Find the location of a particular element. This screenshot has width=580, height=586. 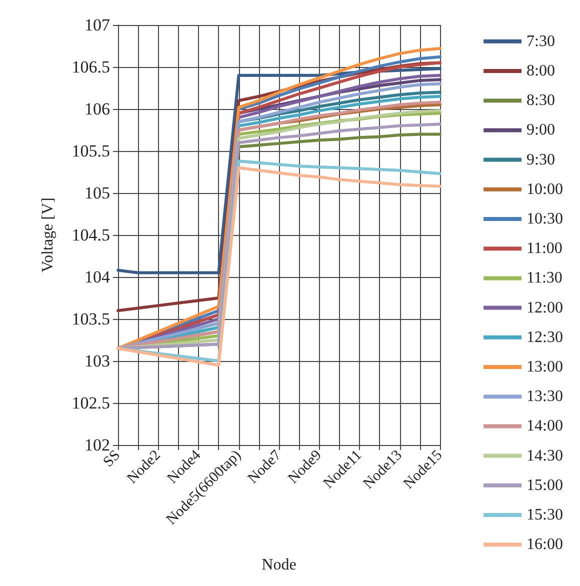

y-tick-label: 106 is located at coordinates (97, 109).